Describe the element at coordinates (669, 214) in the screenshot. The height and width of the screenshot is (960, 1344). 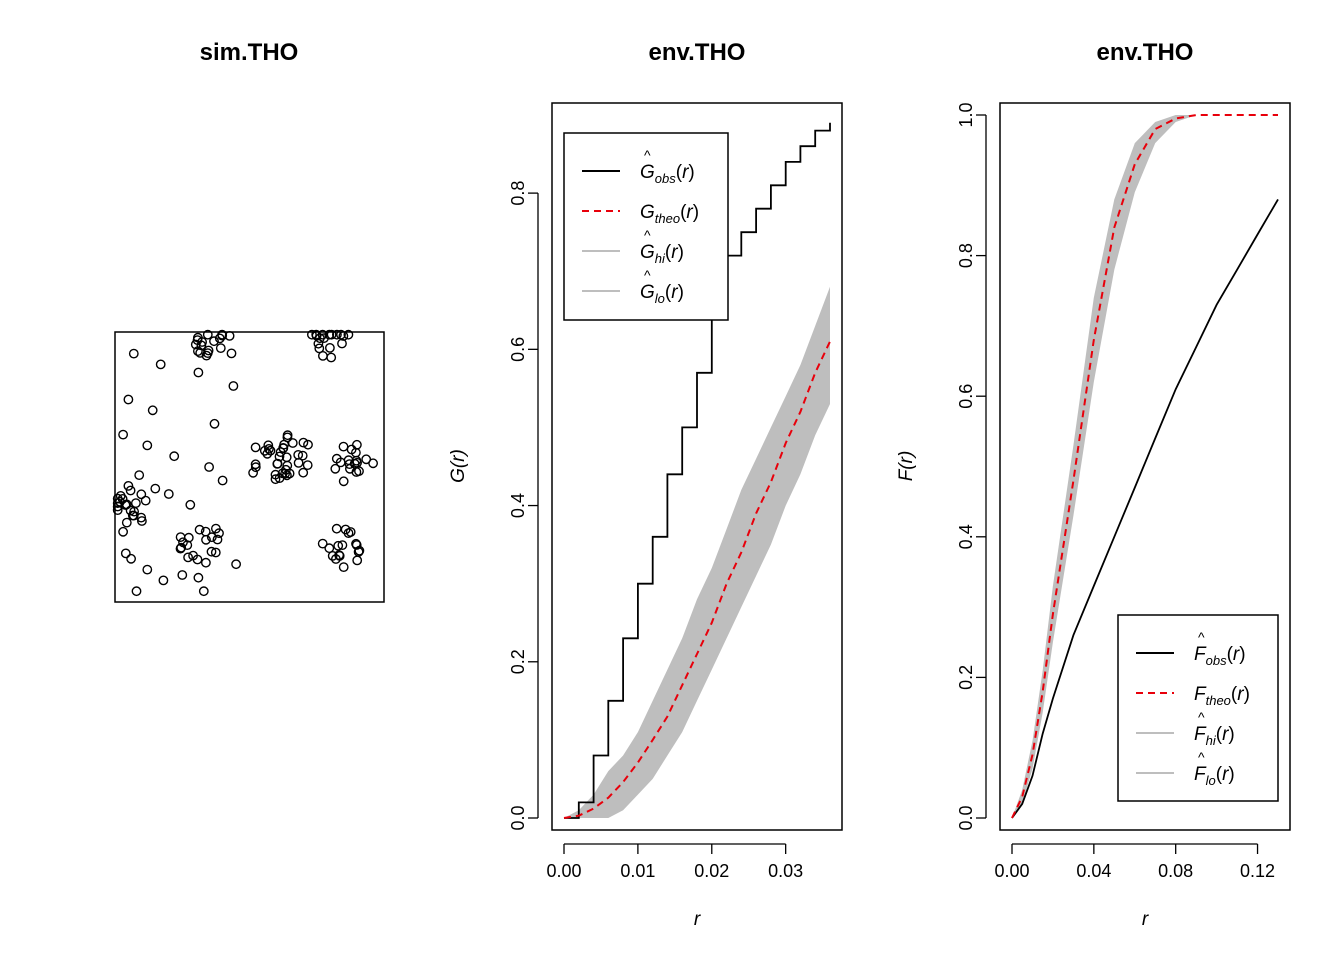
I see `legend-label-theo: Gtheo(r)` at that location.